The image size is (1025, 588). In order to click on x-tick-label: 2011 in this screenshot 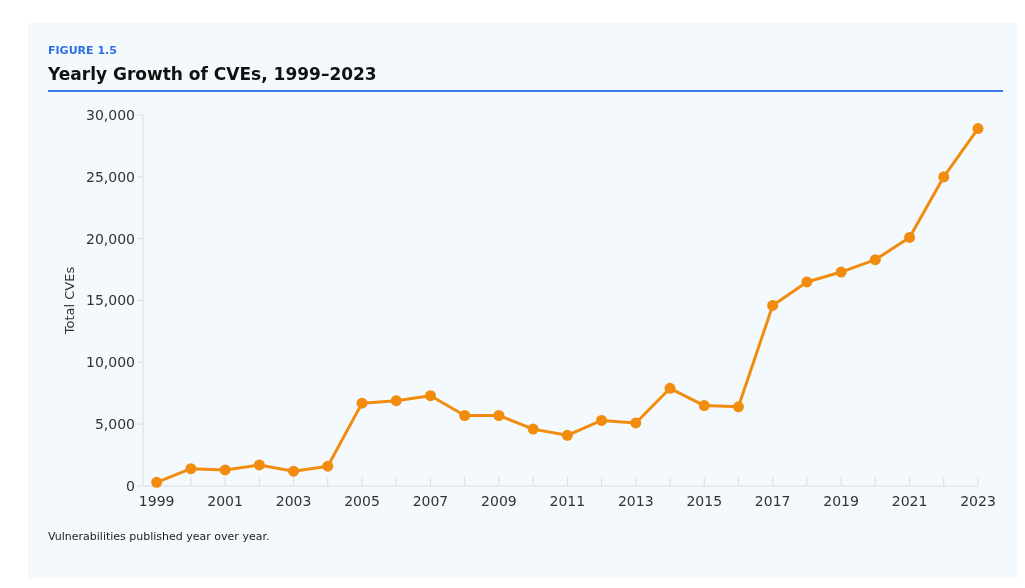, I will do `click(567, 501)`.